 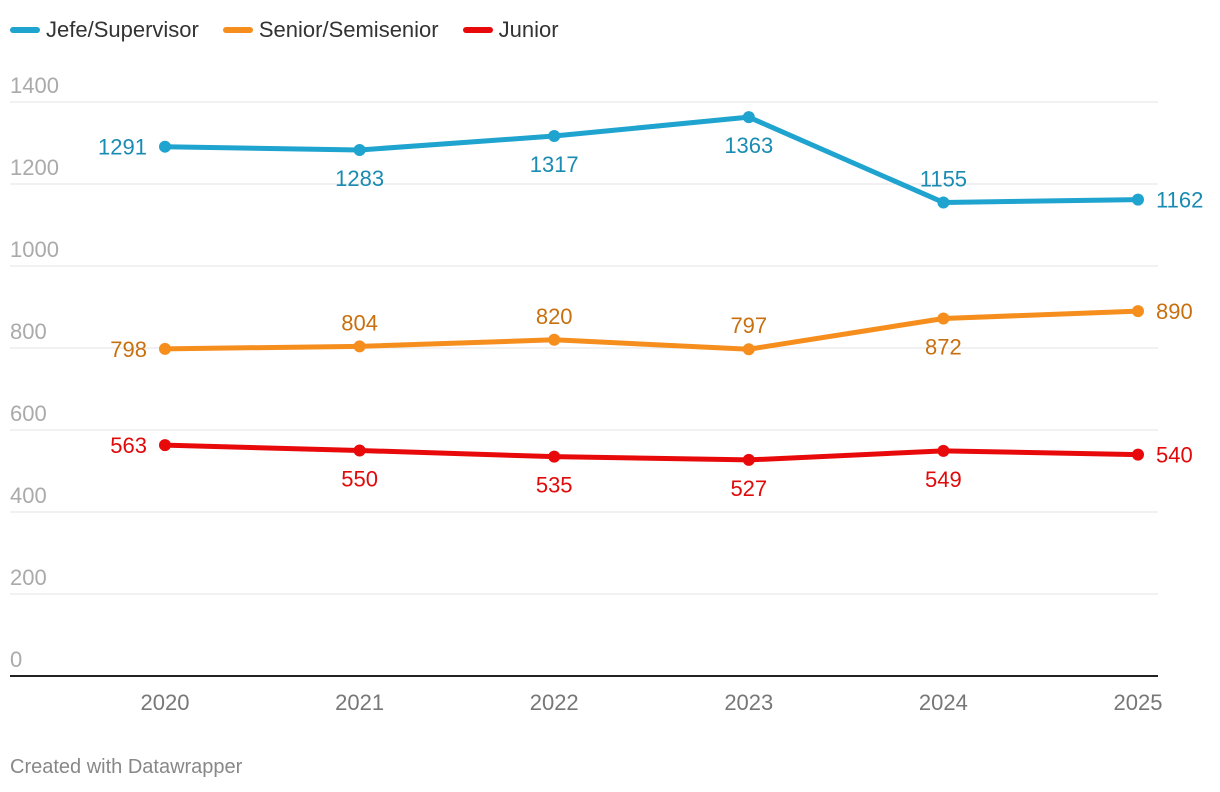 What do you see at coordinates (165, 702) in the screenshot?
I see `x-tick-label-2020: 2020` at bounding box center [165, 702].